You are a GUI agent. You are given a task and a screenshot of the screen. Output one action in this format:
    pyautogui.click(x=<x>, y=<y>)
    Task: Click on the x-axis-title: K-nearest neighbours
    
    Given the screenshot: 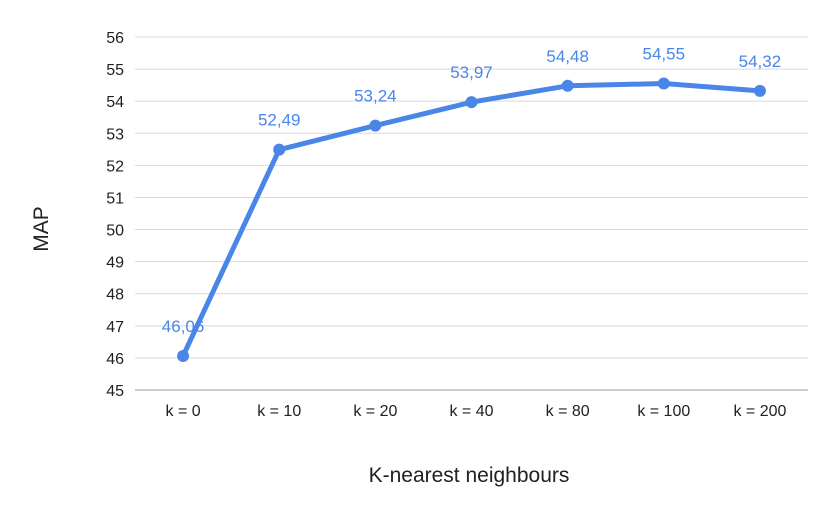 What is the action you would take?
    pyautogui.click(x=469, y=475)
    